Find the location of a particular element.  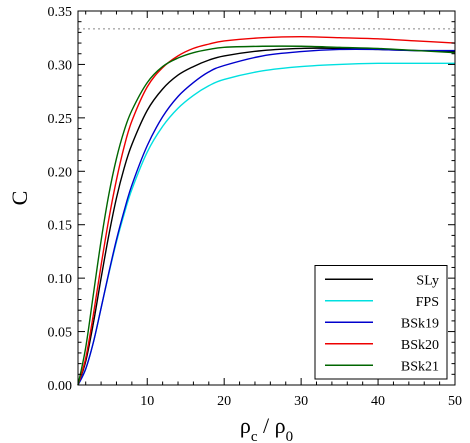

x-tick-label: 40 is located at coordinates (378, 401).